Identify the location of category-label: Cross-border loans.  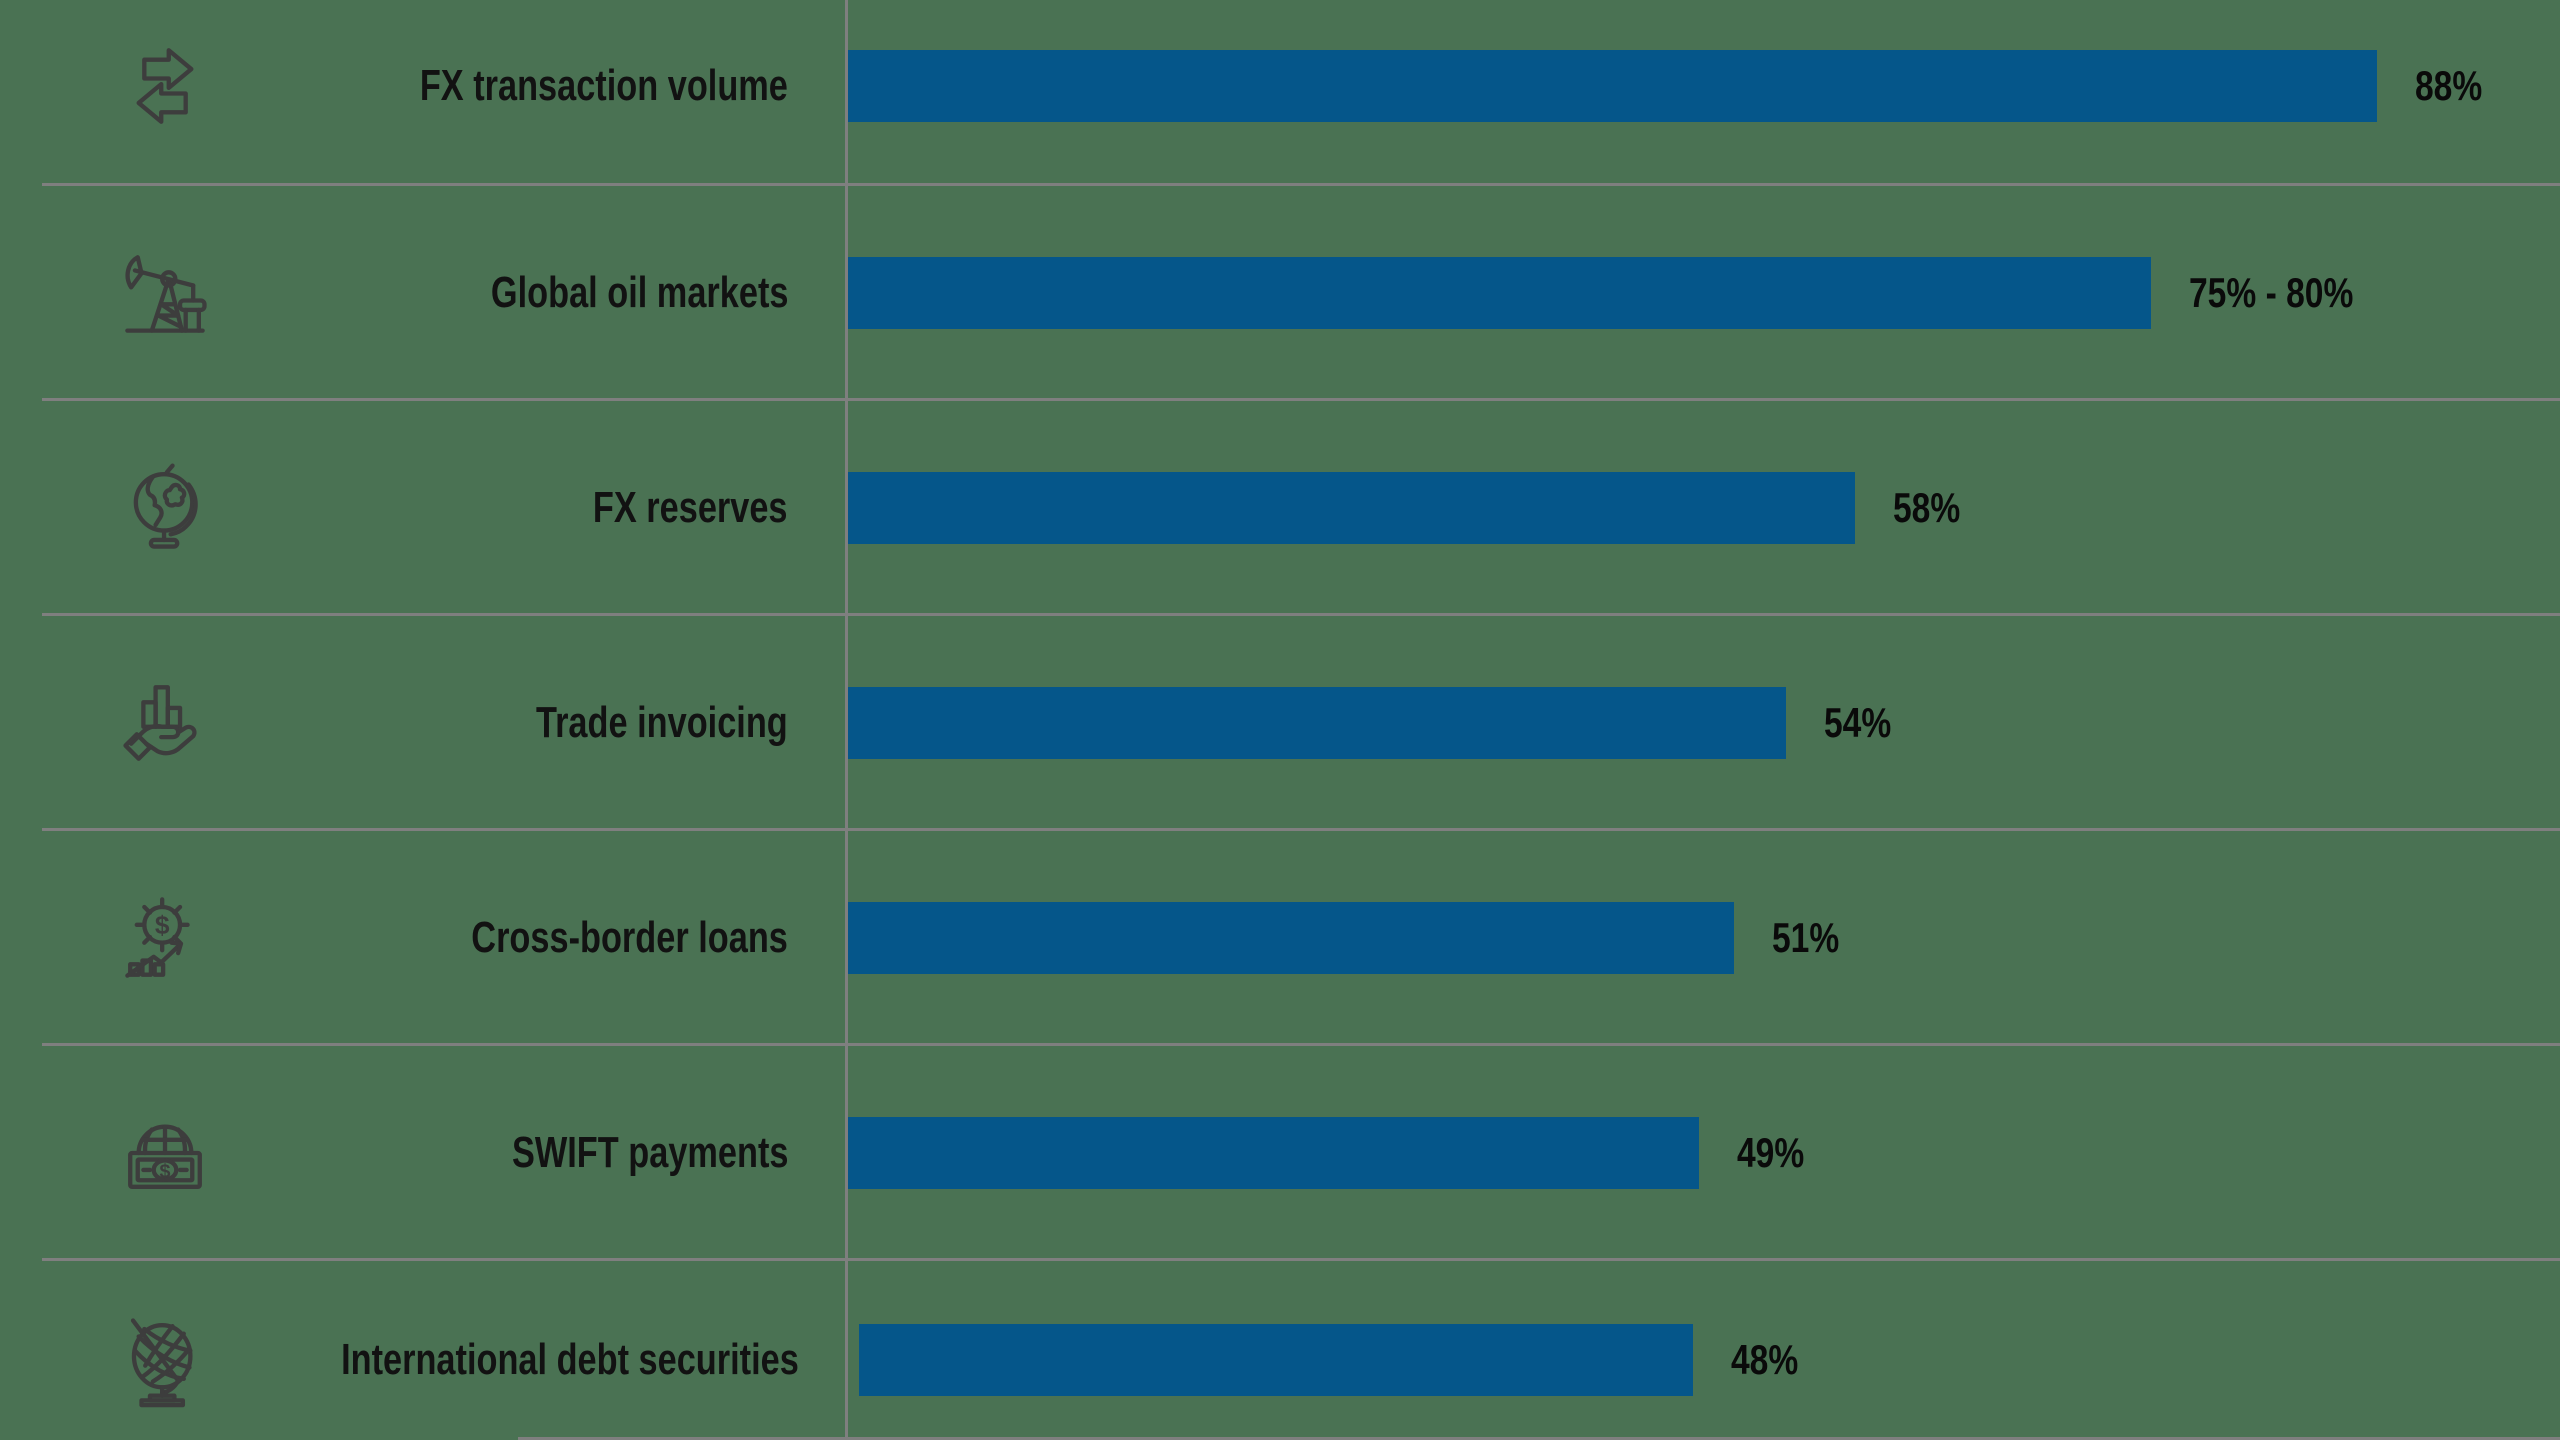
(629, 937).